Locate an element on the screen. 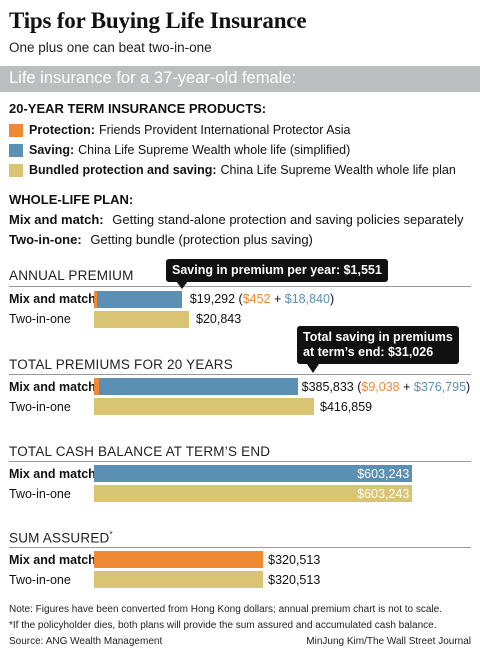 The width and height of the screenshot is (480, 650). annual-premium-two-bundled-bar is located at coordinates (141, 319).